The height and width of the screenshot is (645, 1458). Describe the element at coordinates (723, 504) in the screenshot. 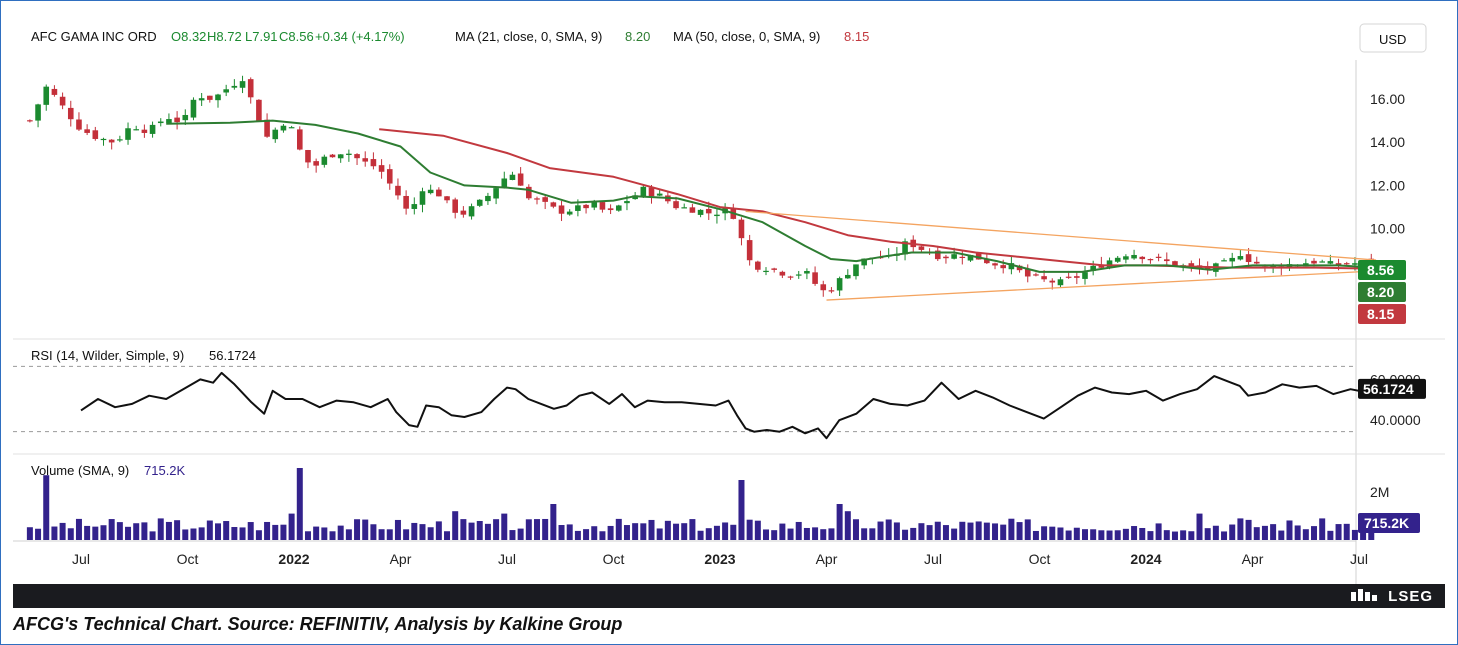

I see `volume-pane: 2M 715.2K` at that location.